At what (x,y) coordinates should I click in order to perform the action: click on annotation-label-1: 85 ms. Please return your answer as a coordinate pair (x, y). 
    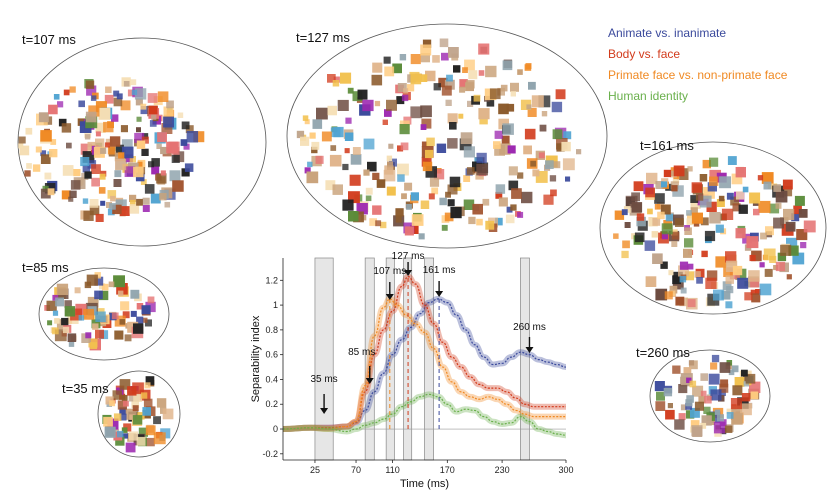
    Looking at the image, I should click on (361, 352).